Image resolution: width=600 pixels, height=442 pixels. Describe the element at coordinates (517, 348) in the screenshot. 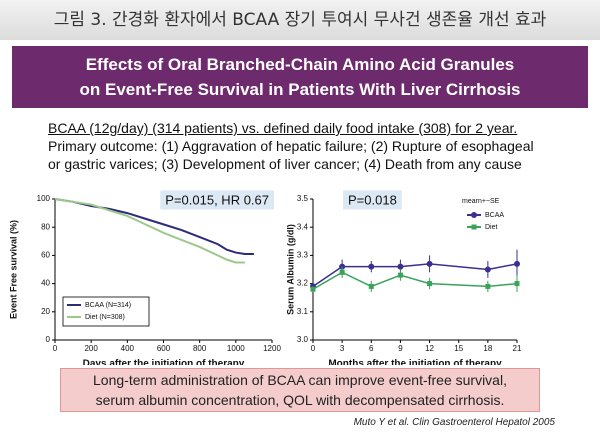

I see `x-tick-label: 21` at that location.